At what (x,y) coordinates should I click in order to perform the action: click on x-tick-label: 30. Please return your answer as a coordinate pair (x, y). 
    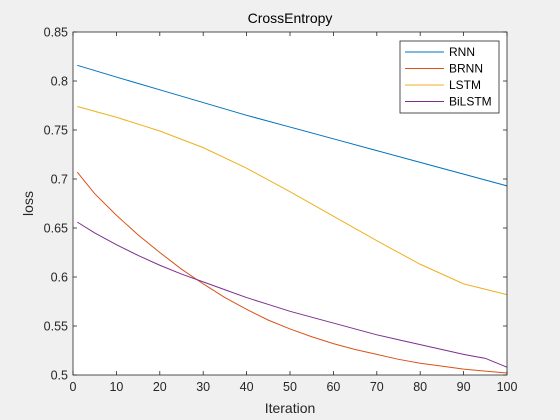
    Looking at the image, I should click on (203, 387).